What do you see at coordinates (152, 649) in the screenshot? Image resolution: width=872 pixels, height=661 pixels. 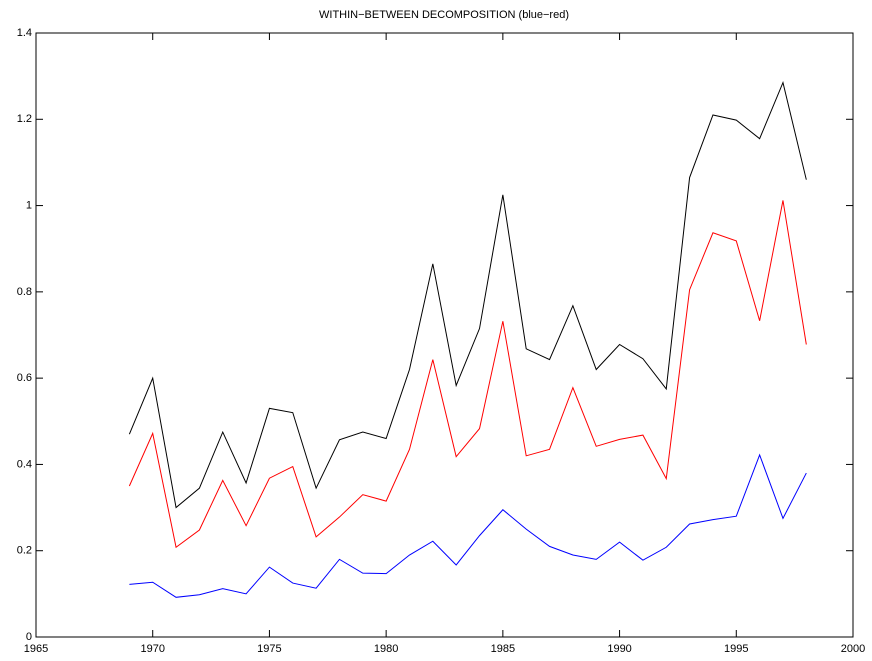 I see `x-tick-label: 1970` at bounding box center [152, 649].